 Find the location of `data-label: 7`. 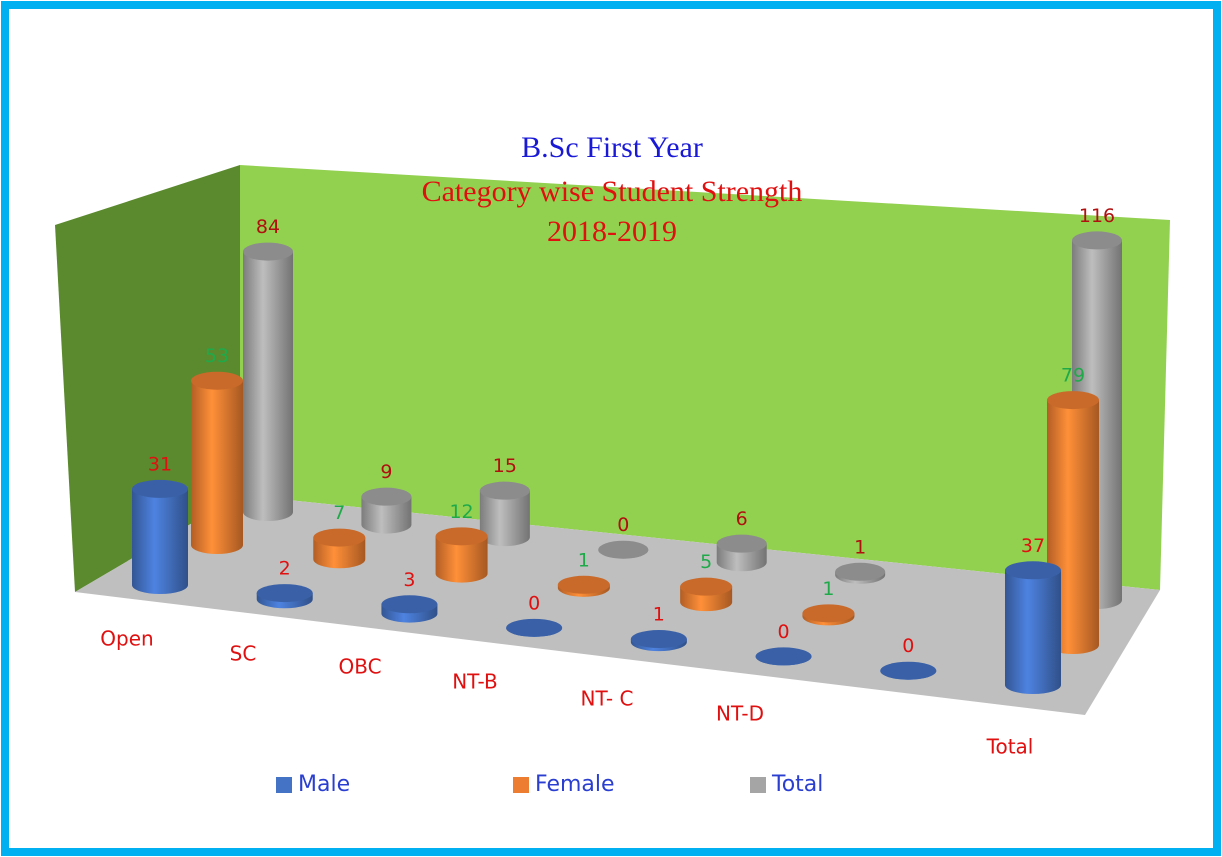

data-label: 7 is located at coordinates (339, 513).